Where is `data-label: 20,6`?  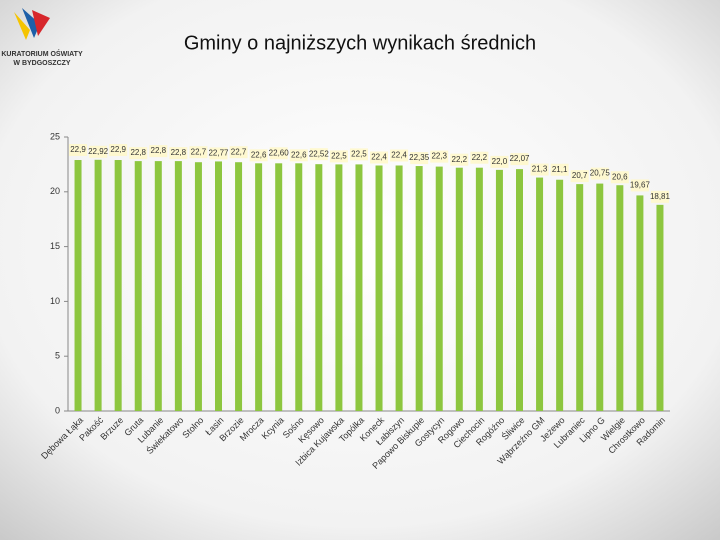 data-label: 20,6 is located at coordinates (620, 176).